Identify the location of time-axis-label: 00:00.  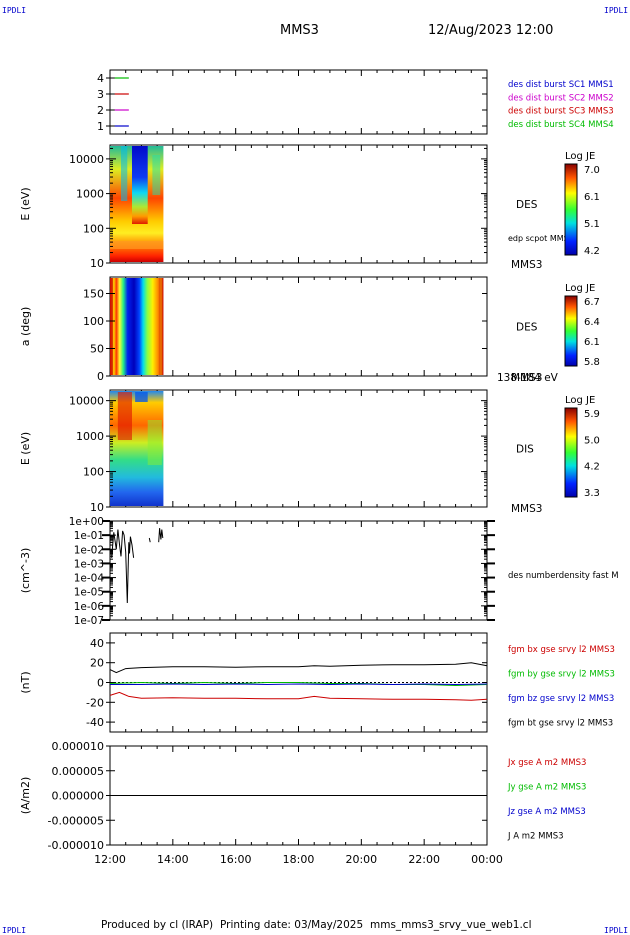
(487, 859).